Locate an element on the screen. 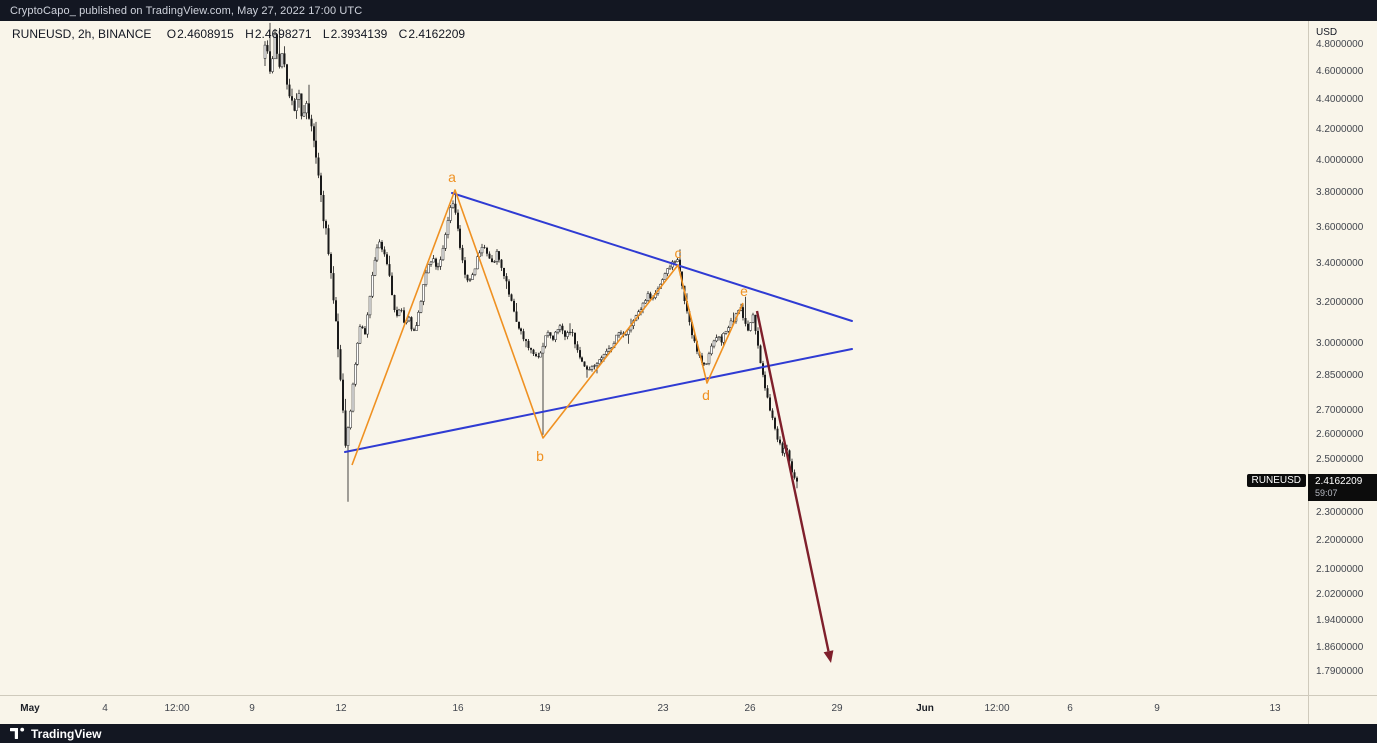  upper-trendline is located at coordinates (652, 257).